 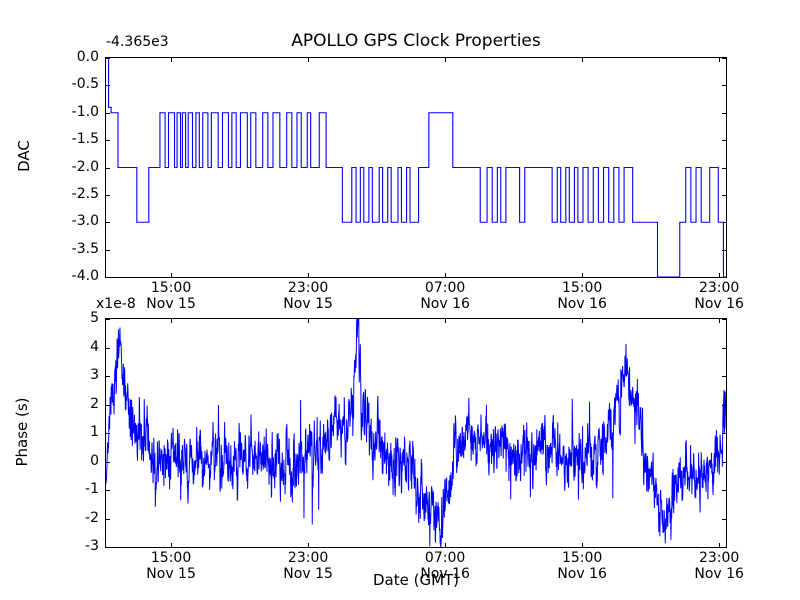 I want to click on figure-title: APOLLO GPS Clock Properties, so click(x=416, y=41).